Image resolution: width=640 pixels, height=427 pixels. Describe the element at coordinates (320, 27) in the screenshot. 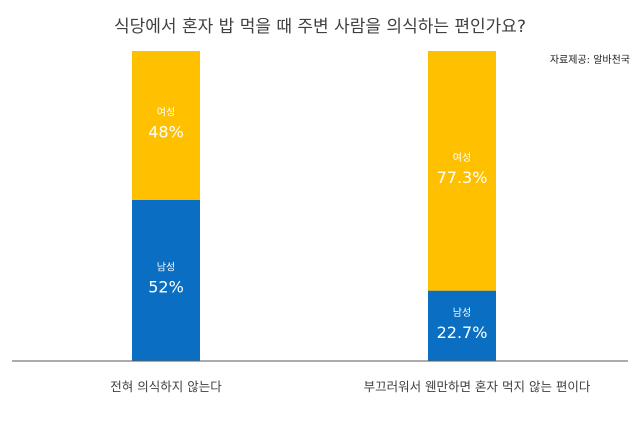

I see `chart-title: 식당에서 혼자 밥 먹을 때 주변 사람을 의식하는 편인가요?` at that location.